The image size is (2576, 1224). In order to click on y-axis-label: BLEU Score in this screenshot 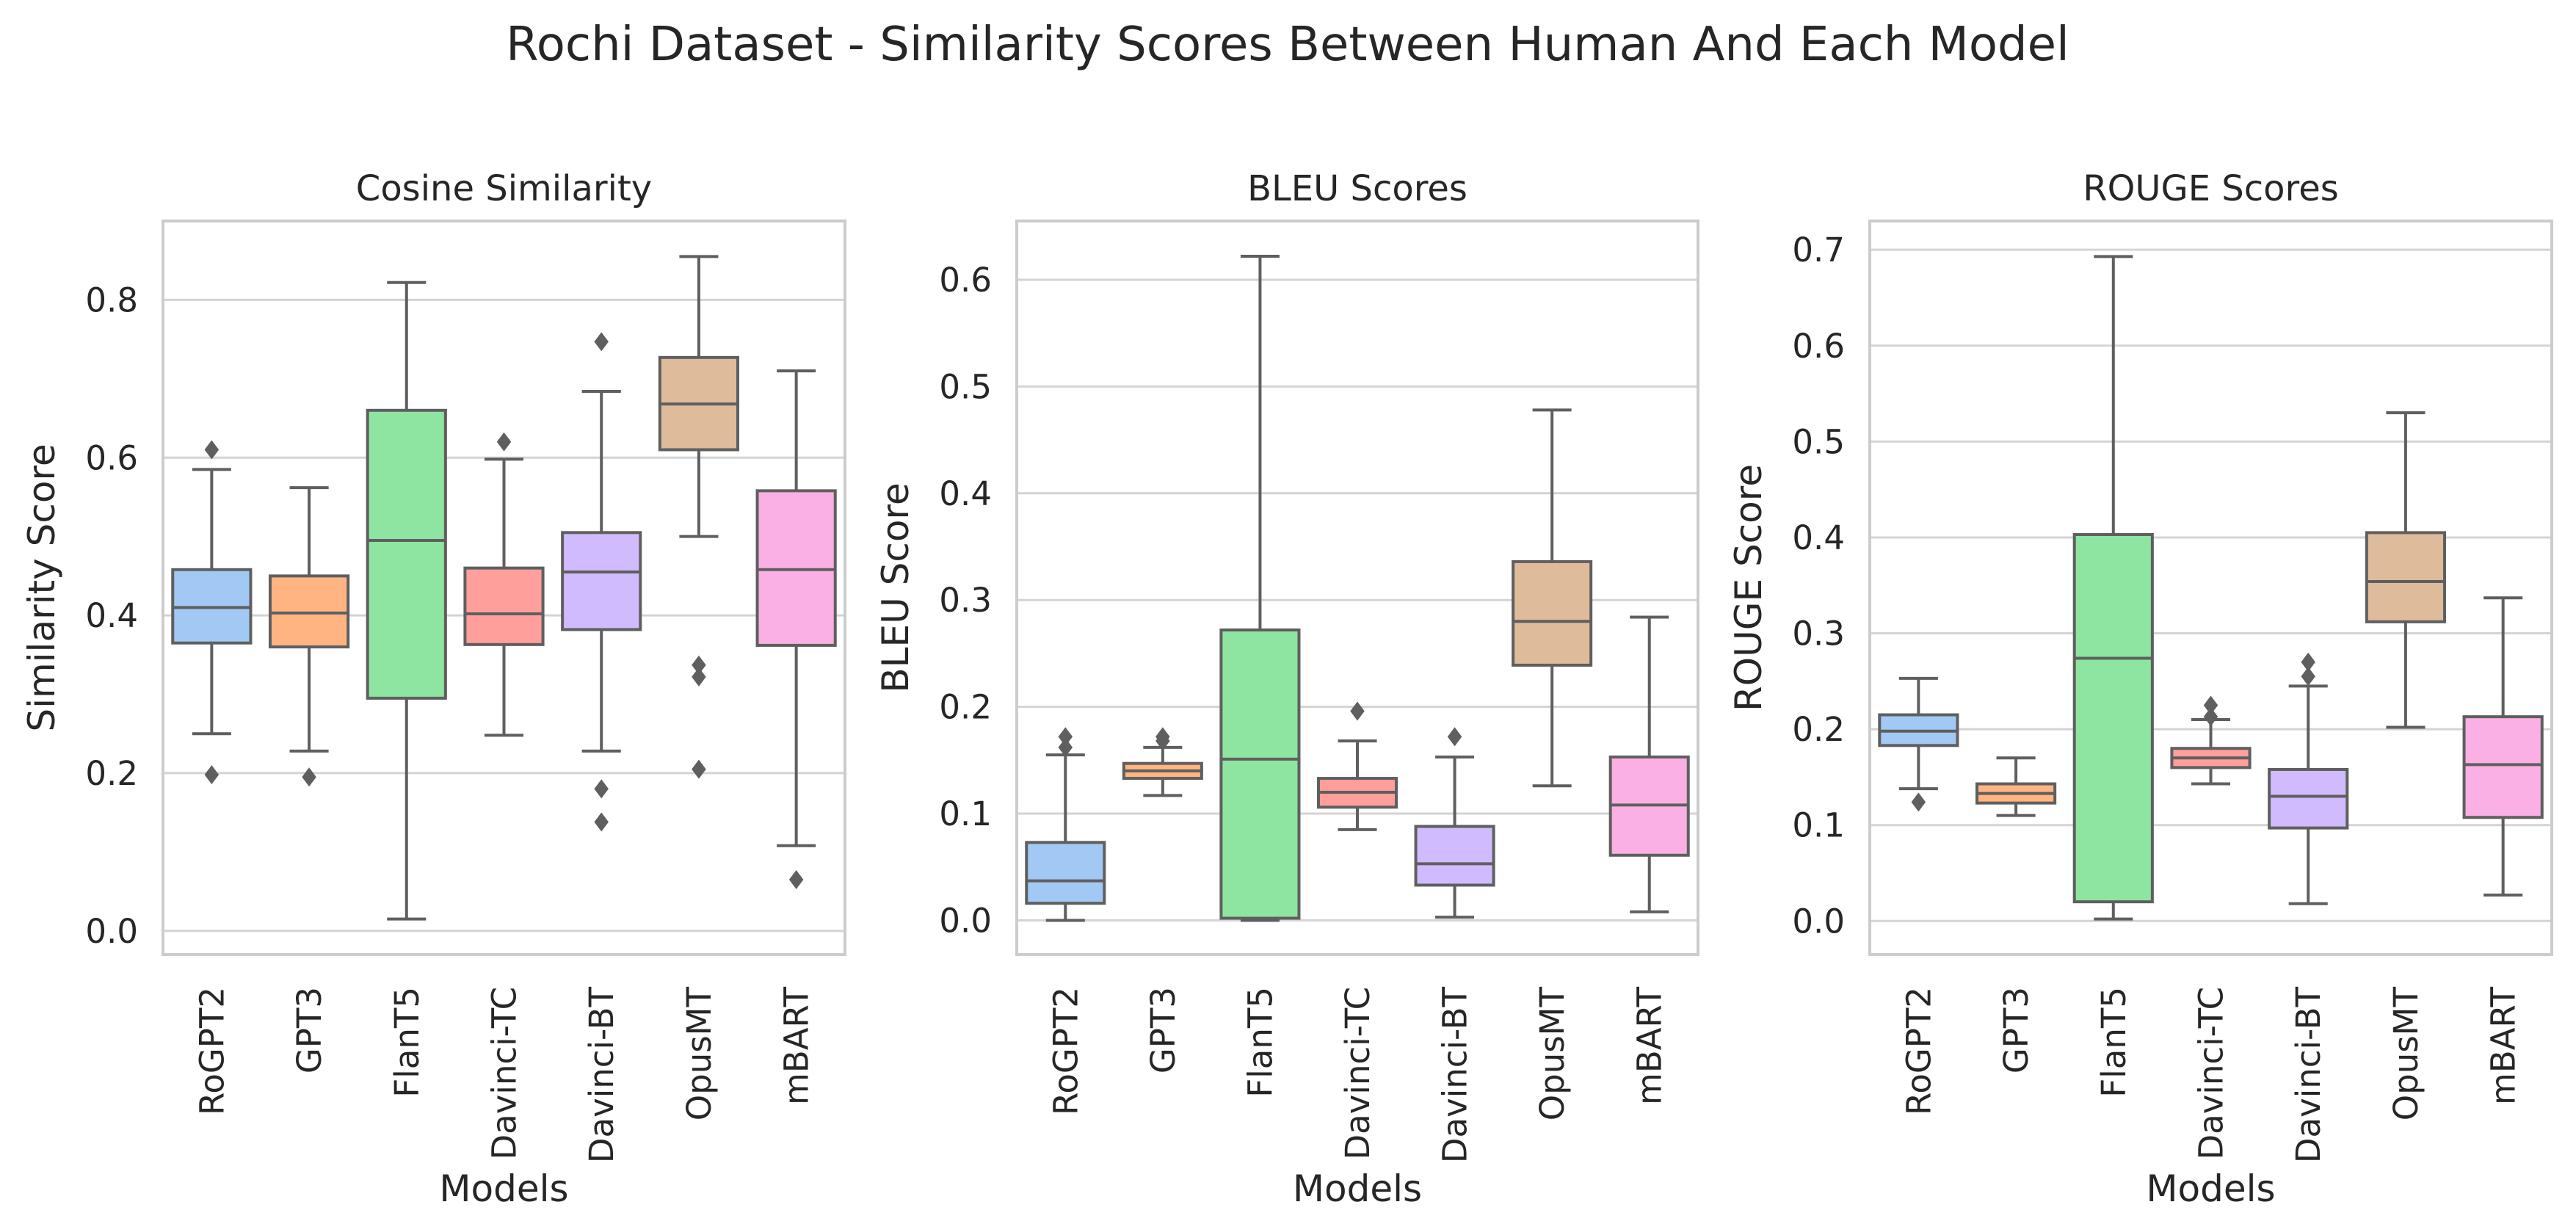, I will do `click(896, 587)`.